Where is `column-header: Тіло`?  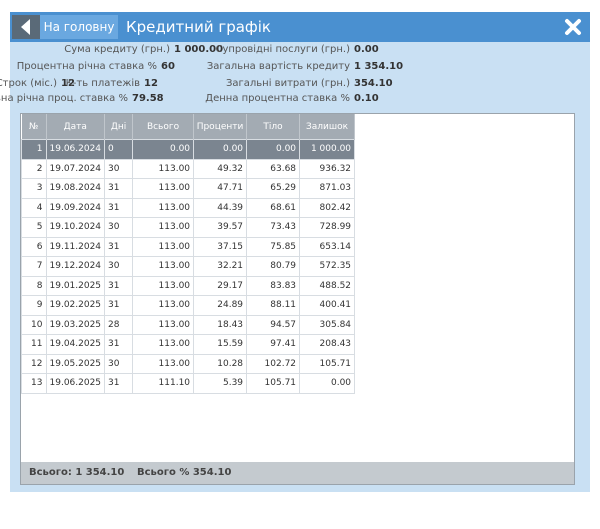
column-header: Тіло is located at coordinates (273, 127).